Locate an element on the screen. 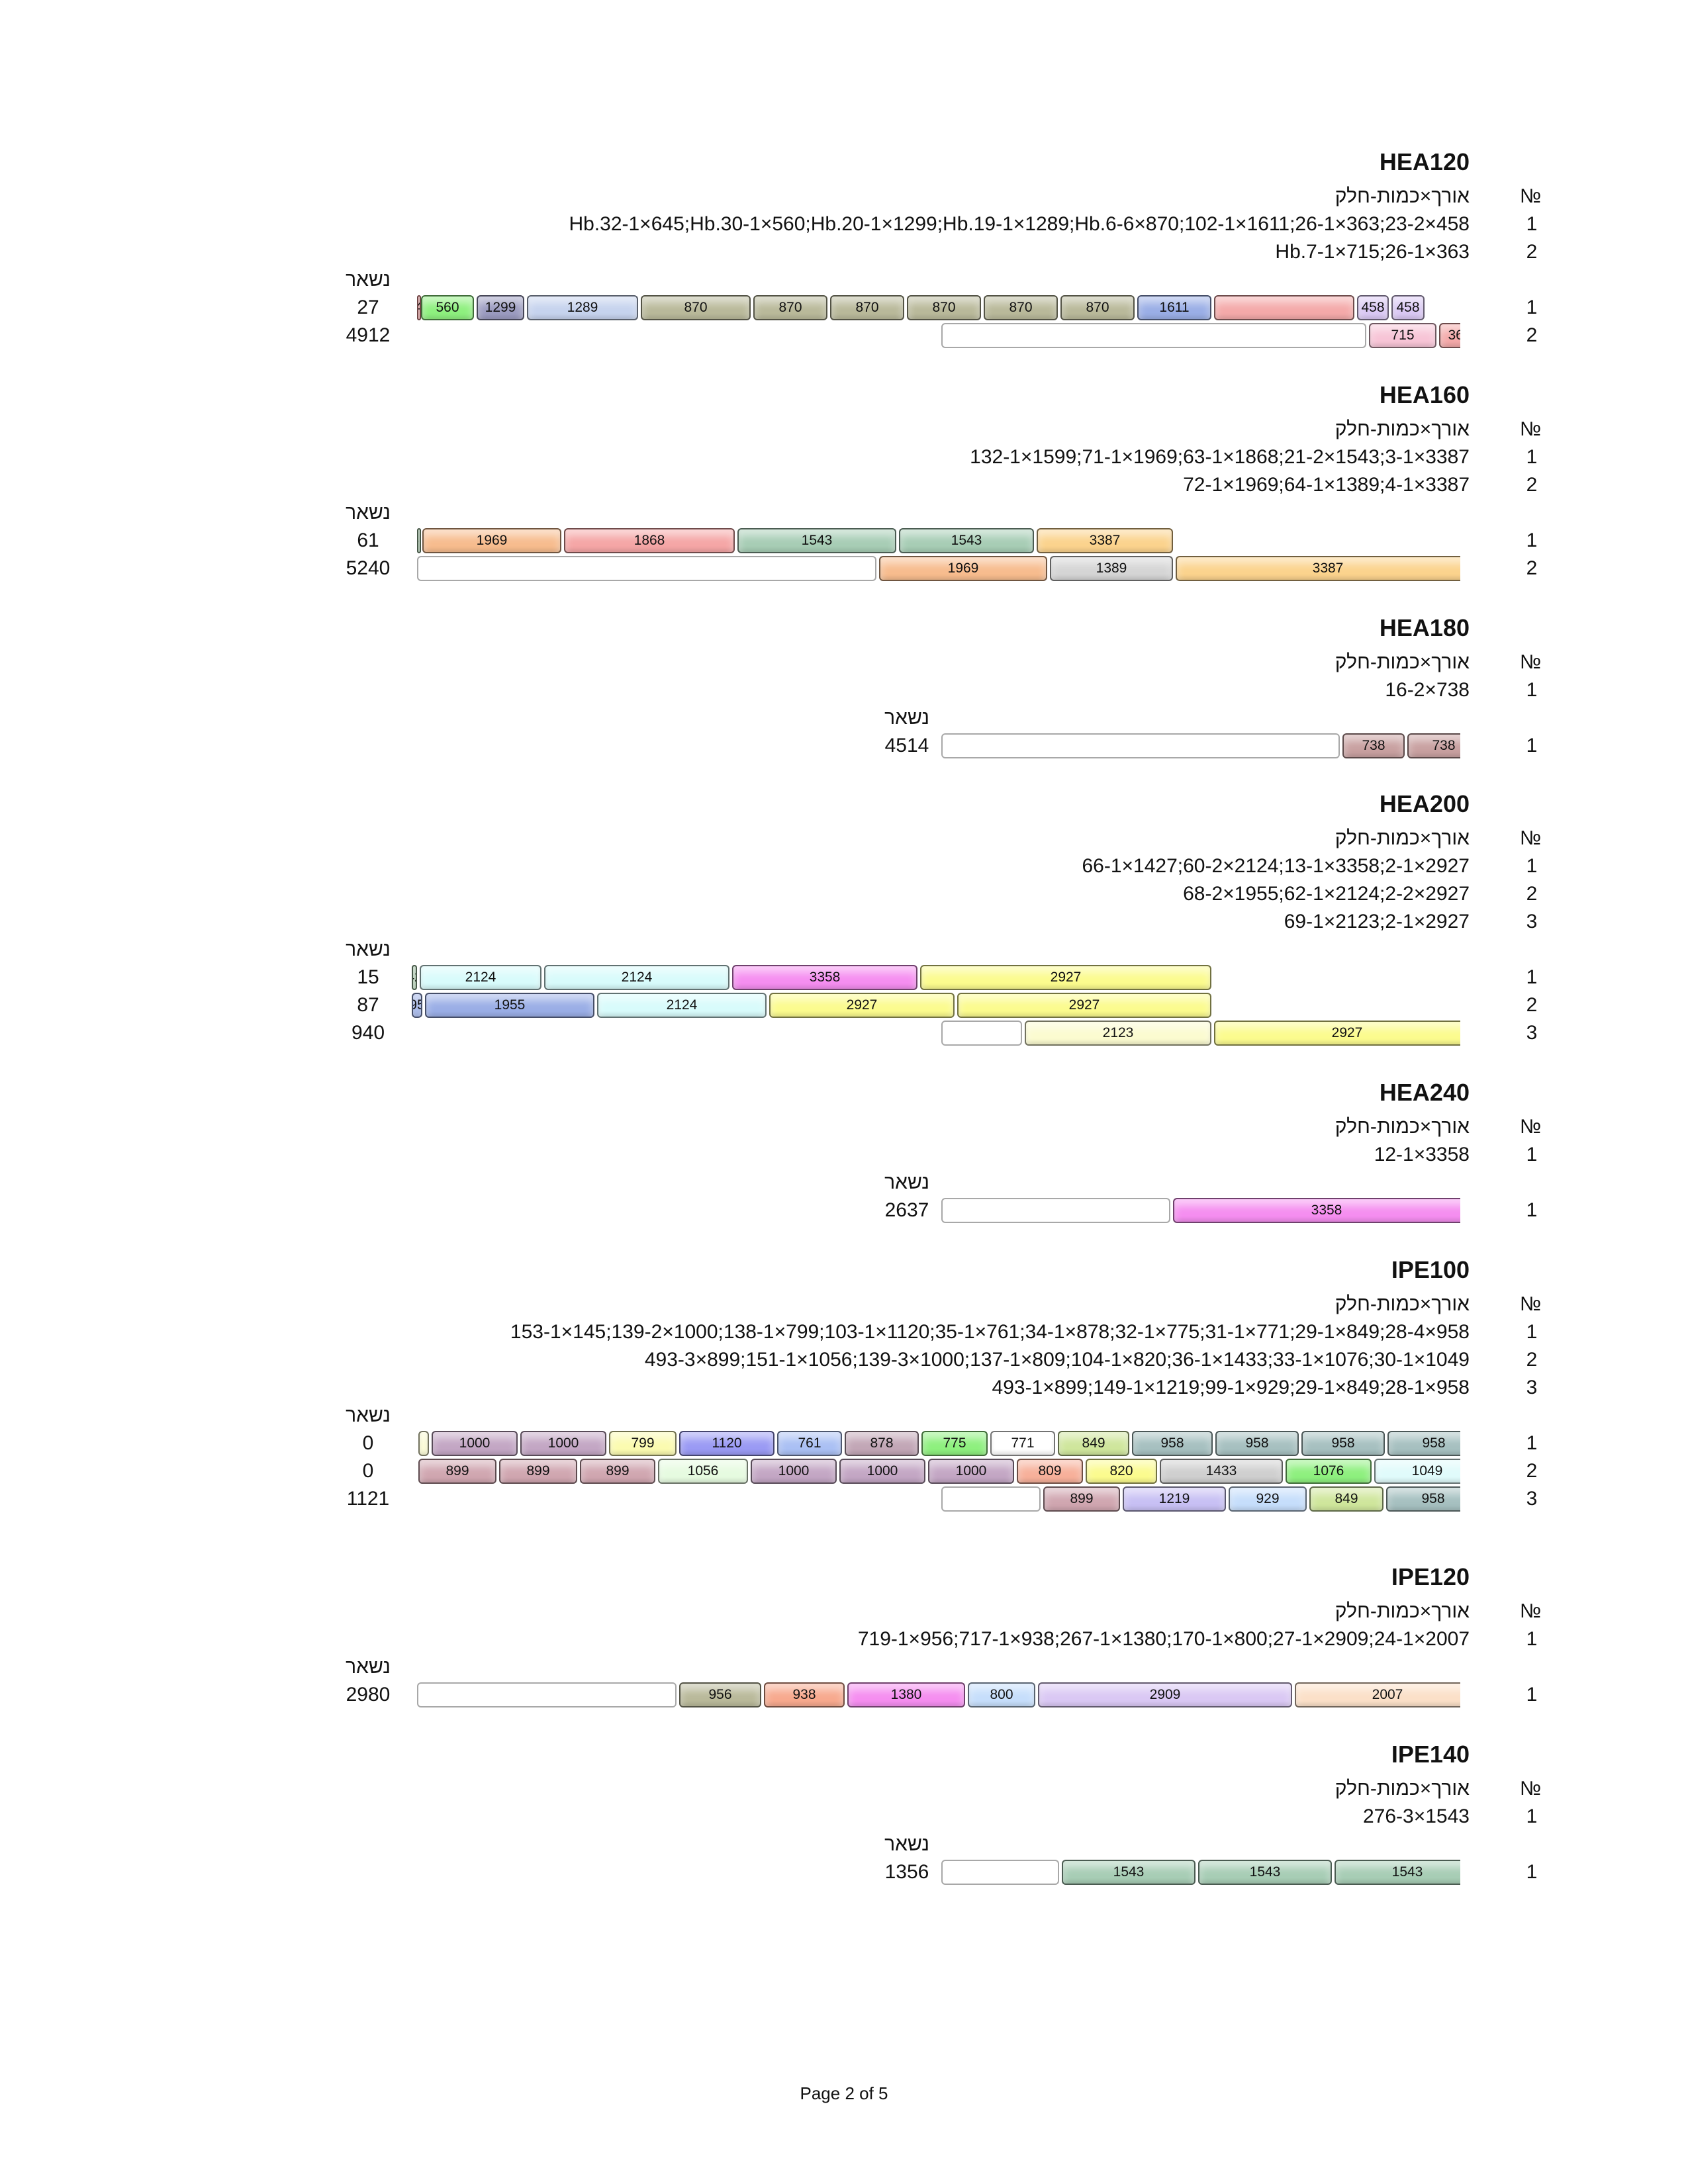 Image resolution: width=1688 pixels, height=2184 pixels. cut-piece-segment: 1611 is located at coordinates (1174, 307).